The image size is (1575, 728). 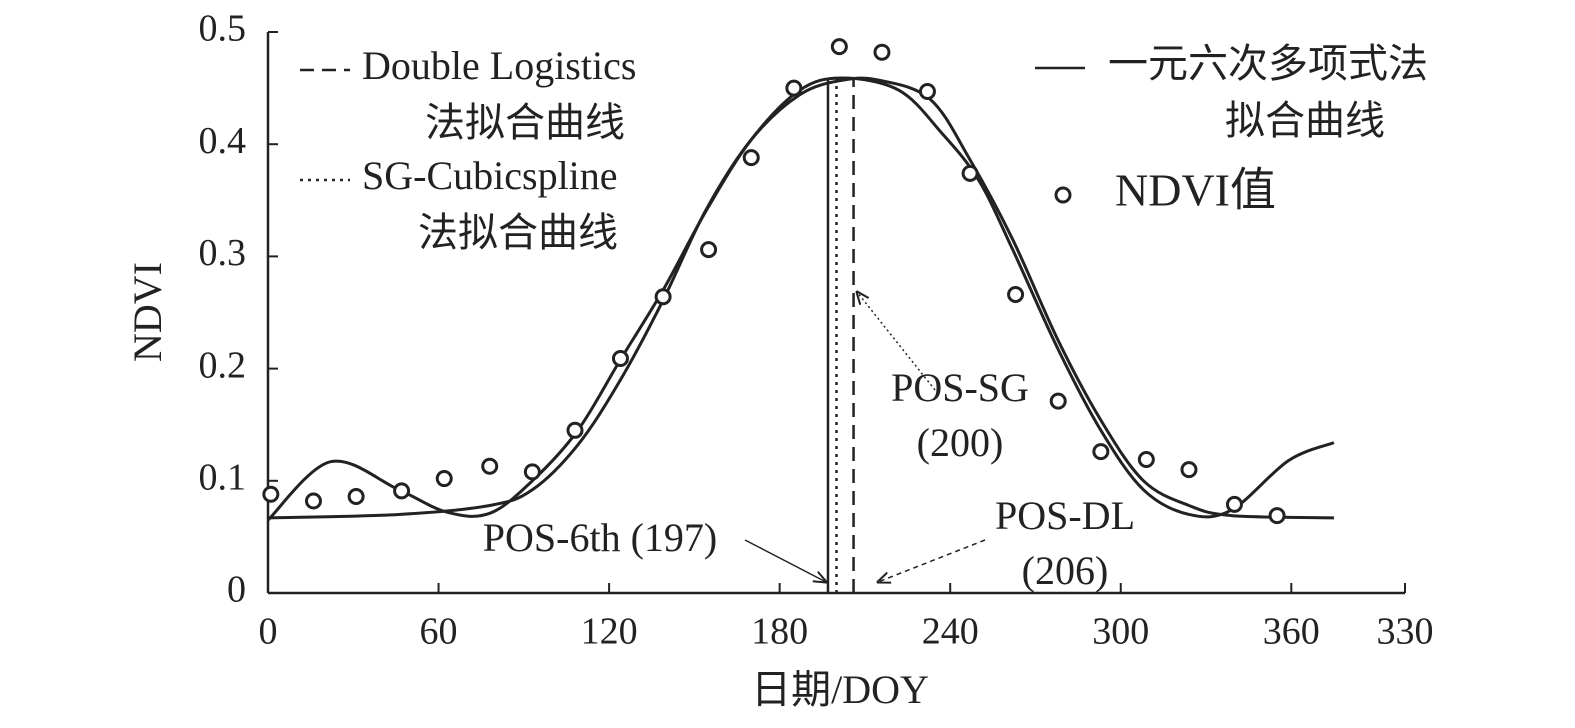 What do you see at coordinates (236, 590) in the screenshot?
I see `y-tick-label: 0` at bounding box center [236, 590].